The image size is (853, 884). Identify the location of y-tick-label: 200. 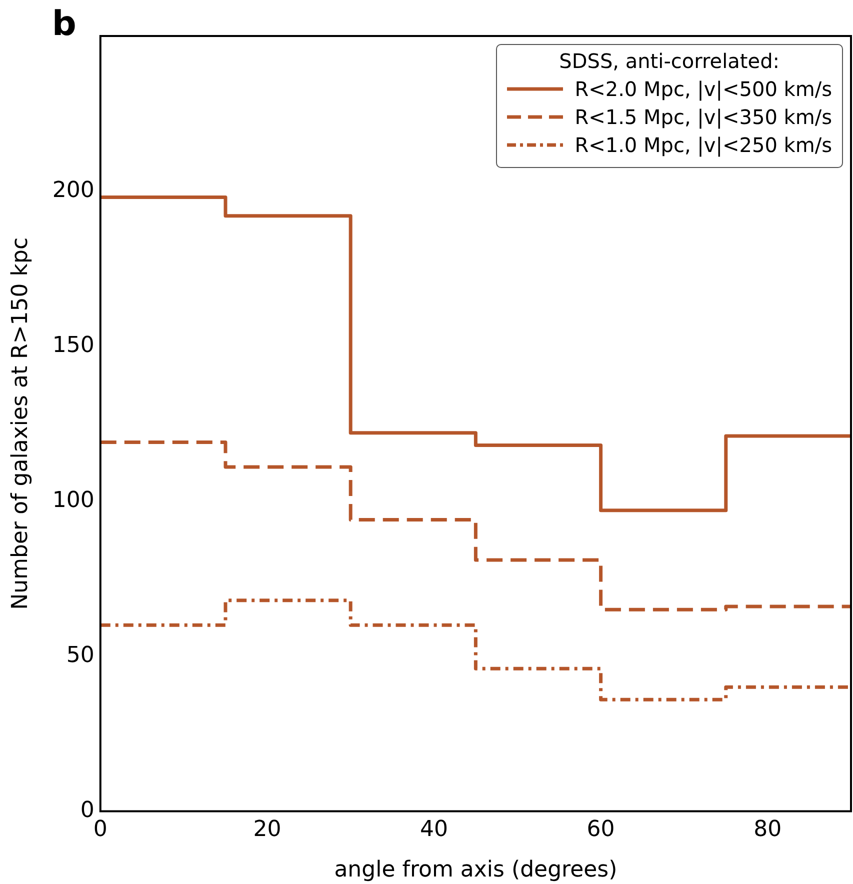
(73, 190).